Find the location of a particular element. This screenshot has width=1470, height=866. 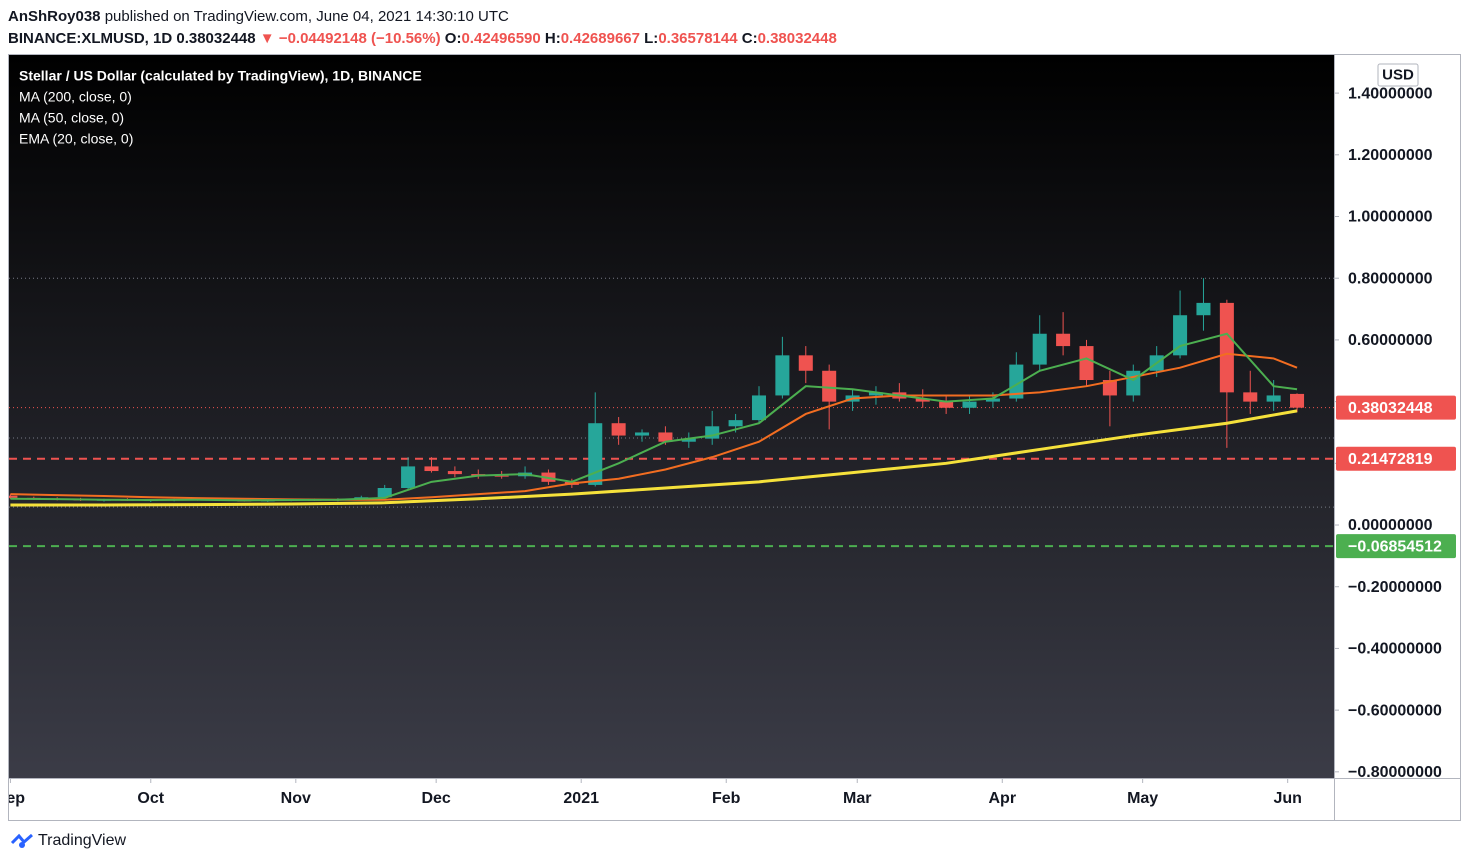

x-tick-label: May is located at coordinates (1142, 798).